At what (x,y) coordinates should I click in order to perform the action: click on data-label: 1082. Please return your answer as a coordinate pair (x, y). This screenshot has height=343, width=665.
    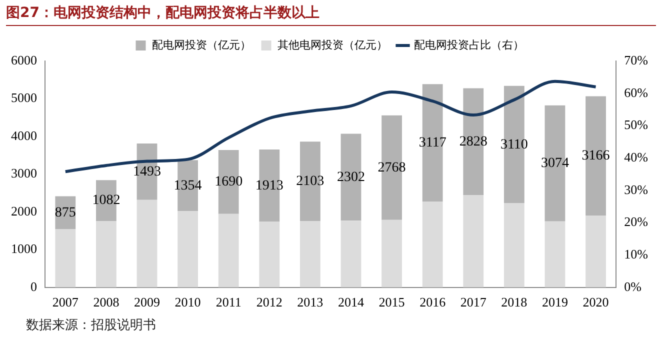
    Looking at the image, I should click on (106, 200).